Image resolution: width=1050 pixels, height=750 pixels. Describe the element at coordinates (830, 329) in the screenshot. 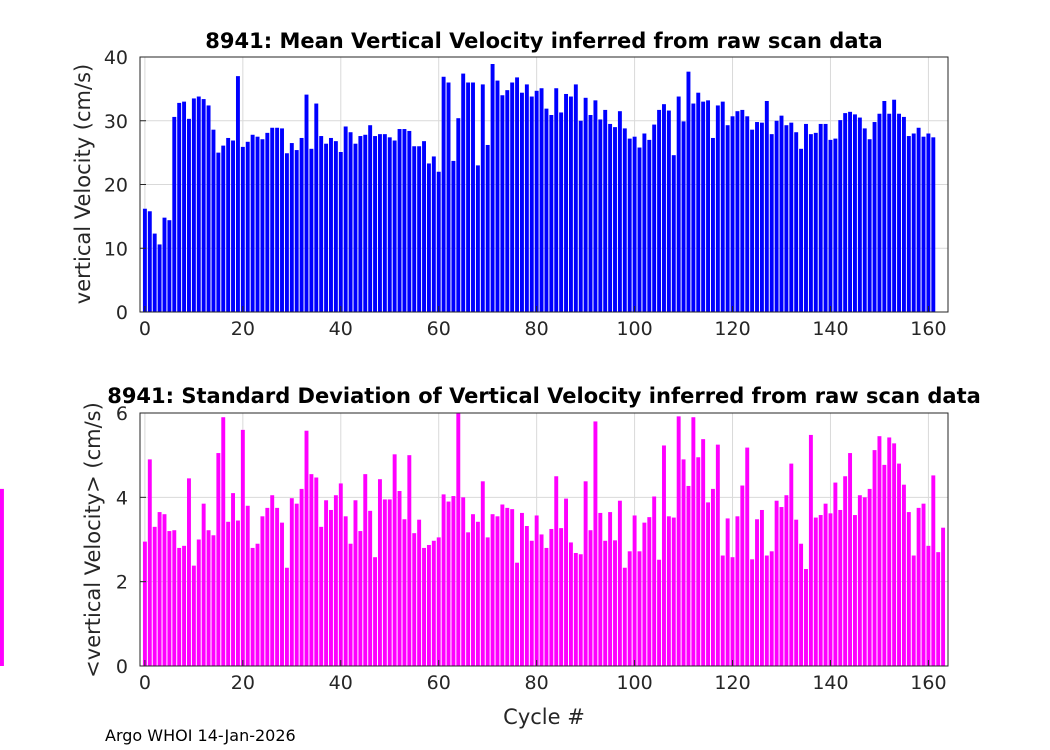

I see `mean-velocity-x-tick-label: 140` at that location.